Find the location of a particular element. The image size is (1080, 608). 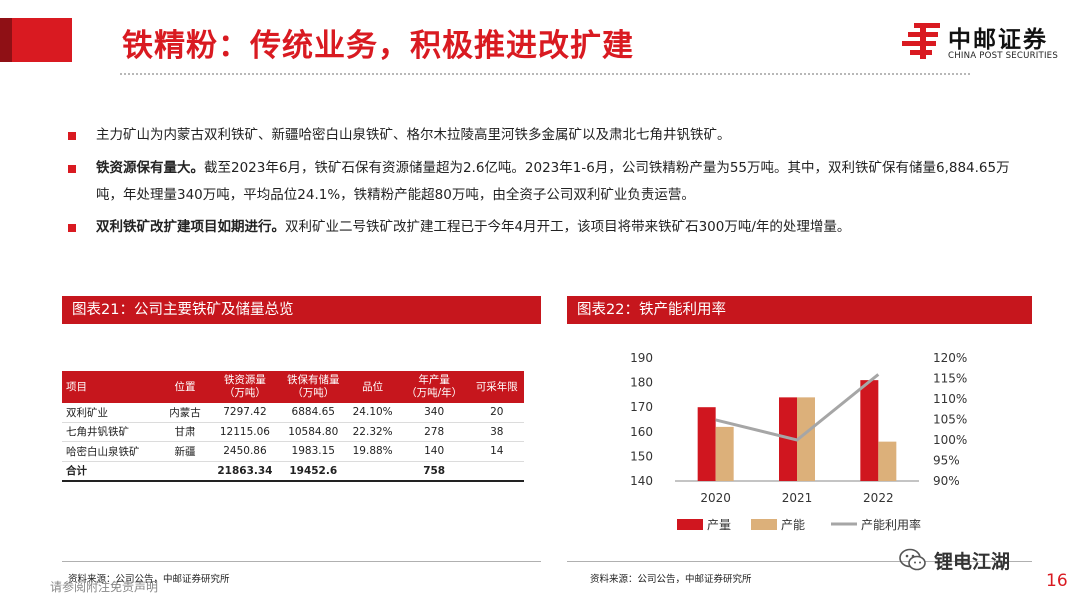

table-row: 哈密白山泉铁矿 新疆 2450.86 1983.15 19.88% 140 14 is located at coordinates (293, 451).